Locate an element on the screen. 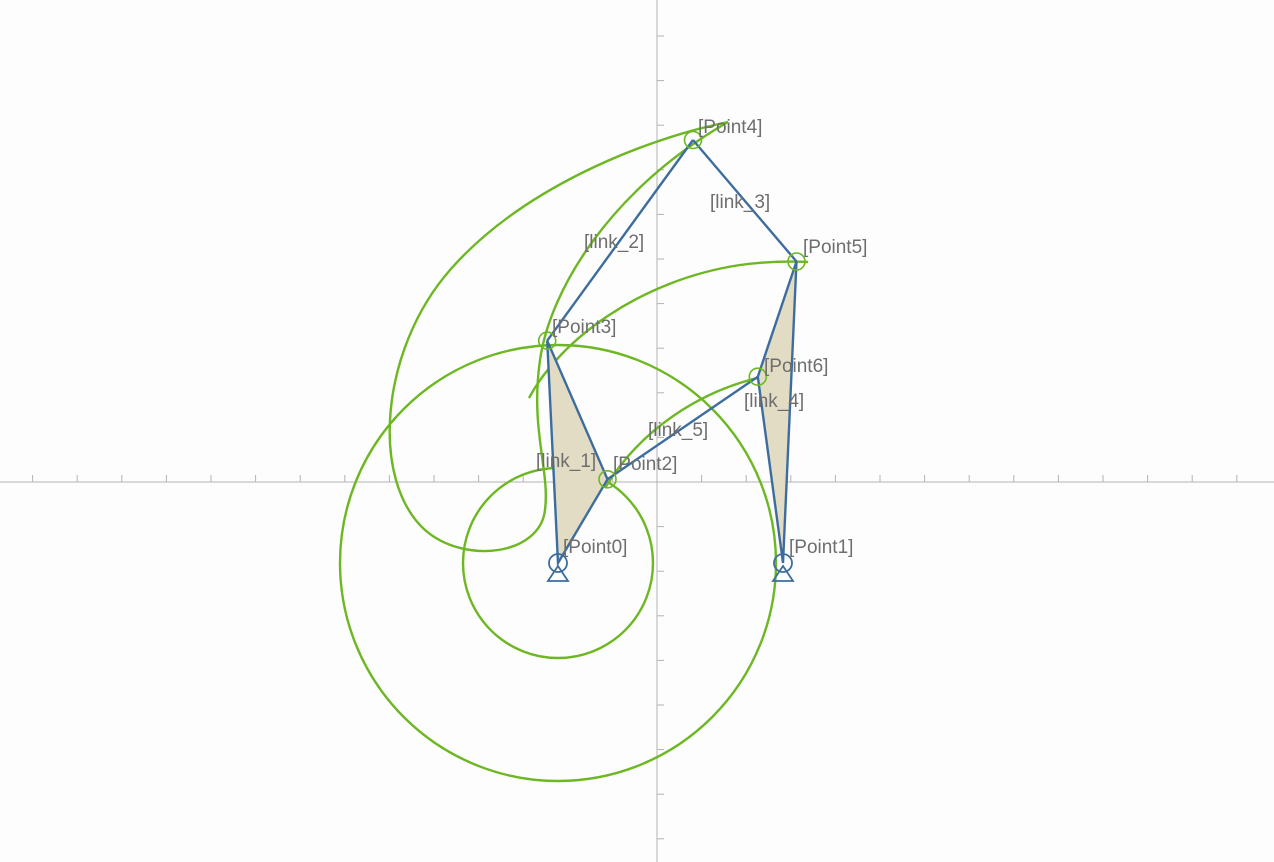 The width and height of the screenshot is (1274, 862). mechanism-links is located at coordinates (672, 353).